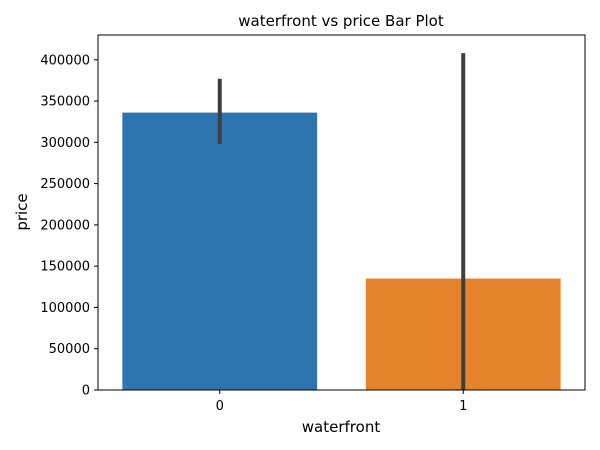  What do you see at coordinates (86, 391) in the screenshot?
I see `y-tick-label: 0` at bounding box center [86, 391].